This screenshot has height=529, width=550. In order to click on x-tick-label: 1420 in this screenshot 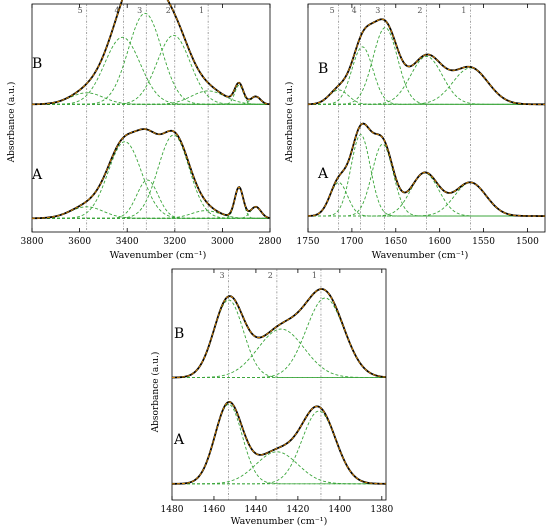, I will do `click(297, 510)`.